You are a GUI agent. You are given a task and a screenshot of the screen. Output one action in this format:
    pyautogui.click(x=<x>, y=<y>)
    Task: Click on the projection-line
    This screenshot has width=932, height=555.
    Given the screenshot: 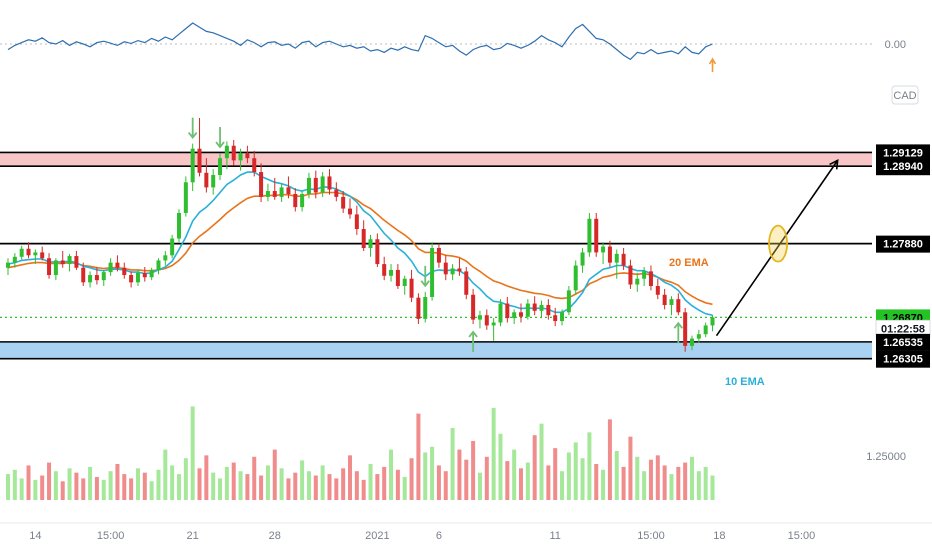 What is the action you would take?
    pyautogui.click(x=777, y=248)
    